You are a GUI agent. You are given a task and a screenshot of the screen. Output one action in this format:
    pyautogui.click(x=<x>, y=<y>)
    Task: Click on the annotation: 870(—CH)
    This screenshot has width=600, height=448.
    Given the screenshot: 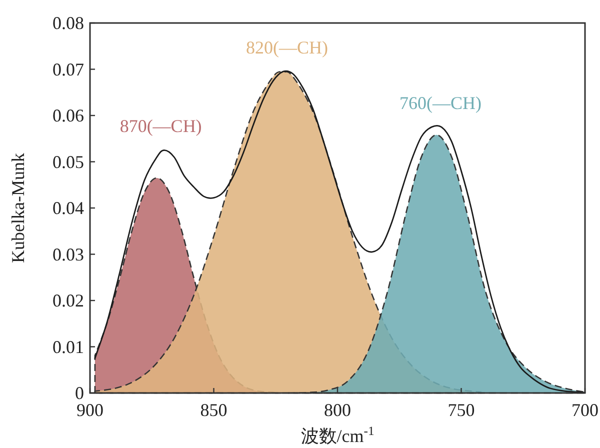 What is the action you would take?
    pyautogui.click(x=161, y=126)
    